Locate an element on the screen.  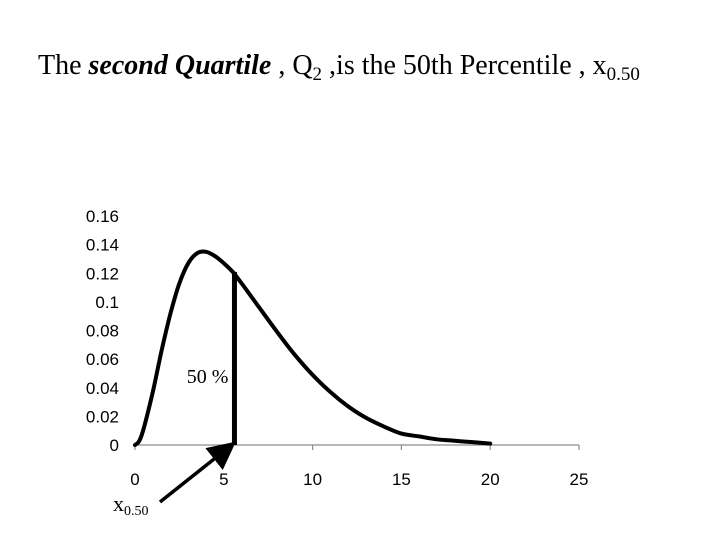
y-axis: 0 0.02 0.04 0.06 0.08 0.1 0.12 0.14 0.16 is located at coordinates (102, 331).